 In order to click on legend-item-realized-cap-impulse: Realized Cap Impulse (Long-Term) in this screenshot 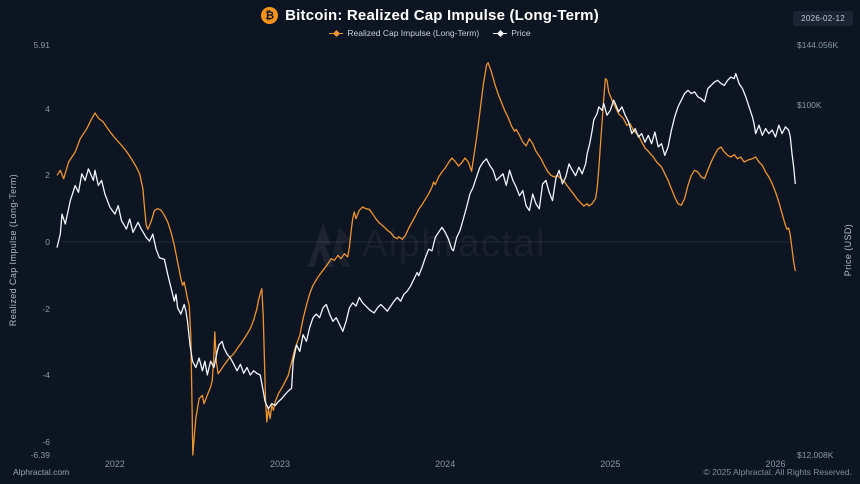, I will do `click(404, 33)`.